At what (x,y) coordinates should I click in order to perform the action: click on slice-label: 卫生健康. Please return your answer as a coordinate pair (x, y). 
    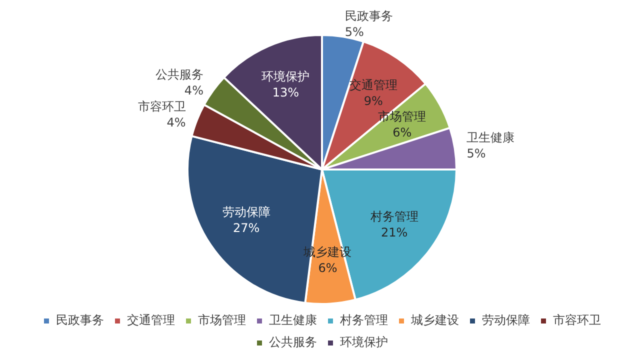
    Looking at the image, I should click on (490, 137).